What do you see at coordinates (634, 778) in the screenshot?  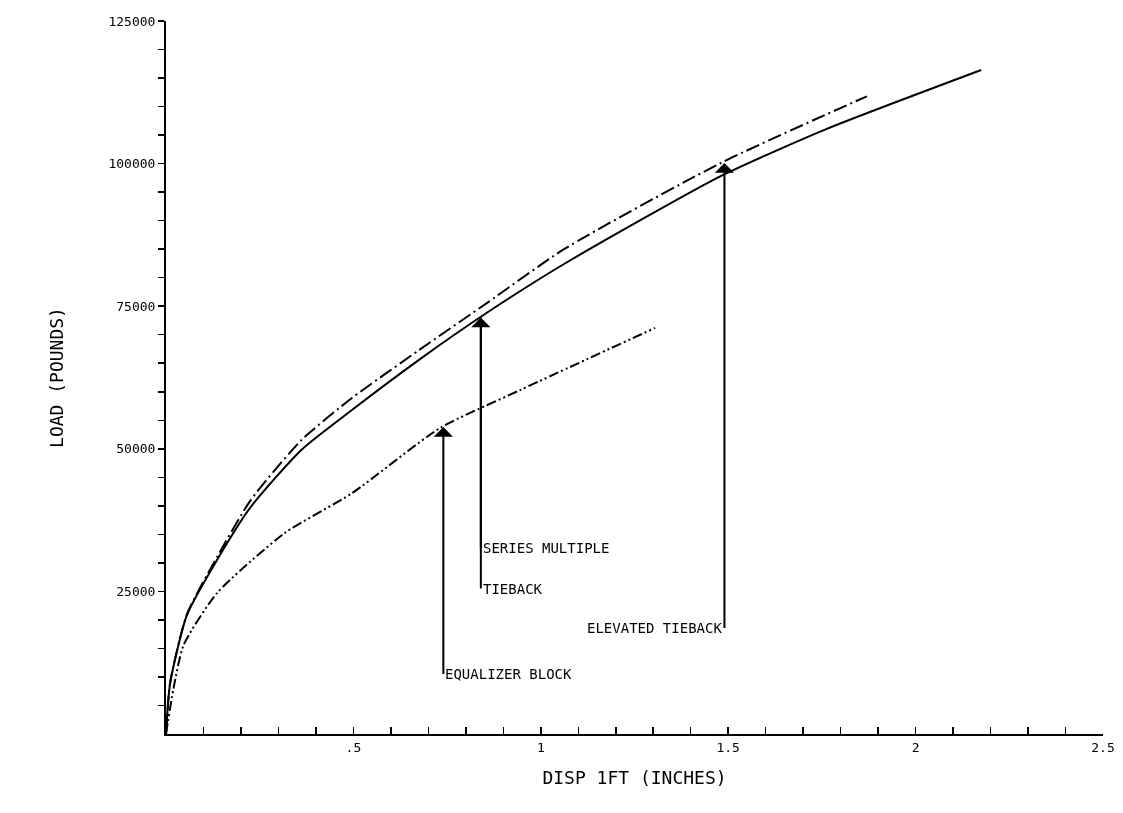 I see `x-axis-title: DISP 1FT (INCHES)` at bounding box center [634, 778].